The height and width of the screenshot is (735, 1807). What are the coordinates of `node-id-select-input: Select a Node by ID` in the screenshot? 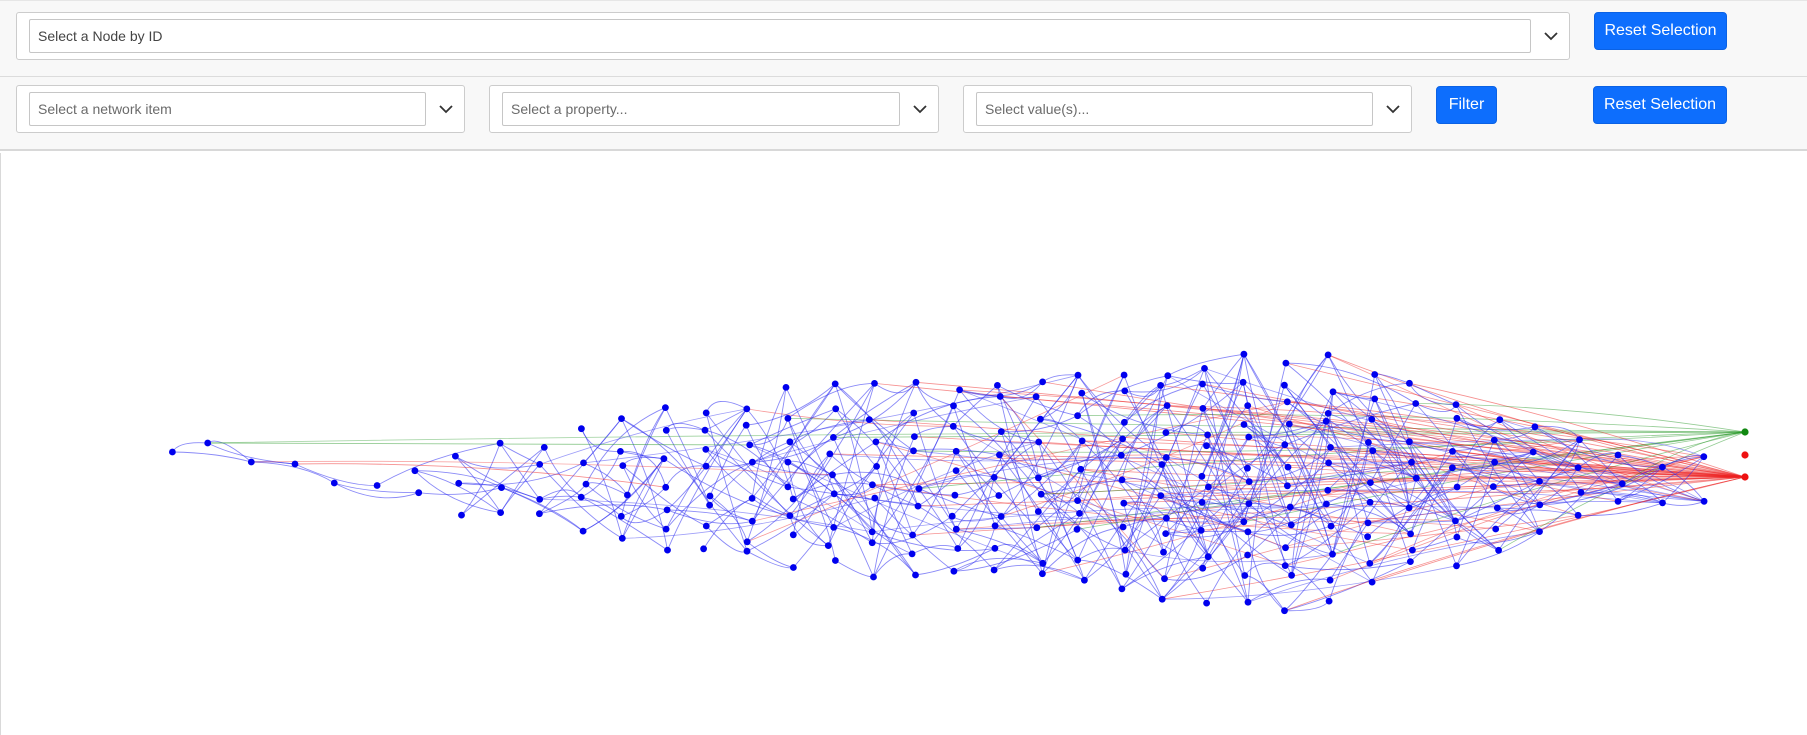 It's located at (780, 36).